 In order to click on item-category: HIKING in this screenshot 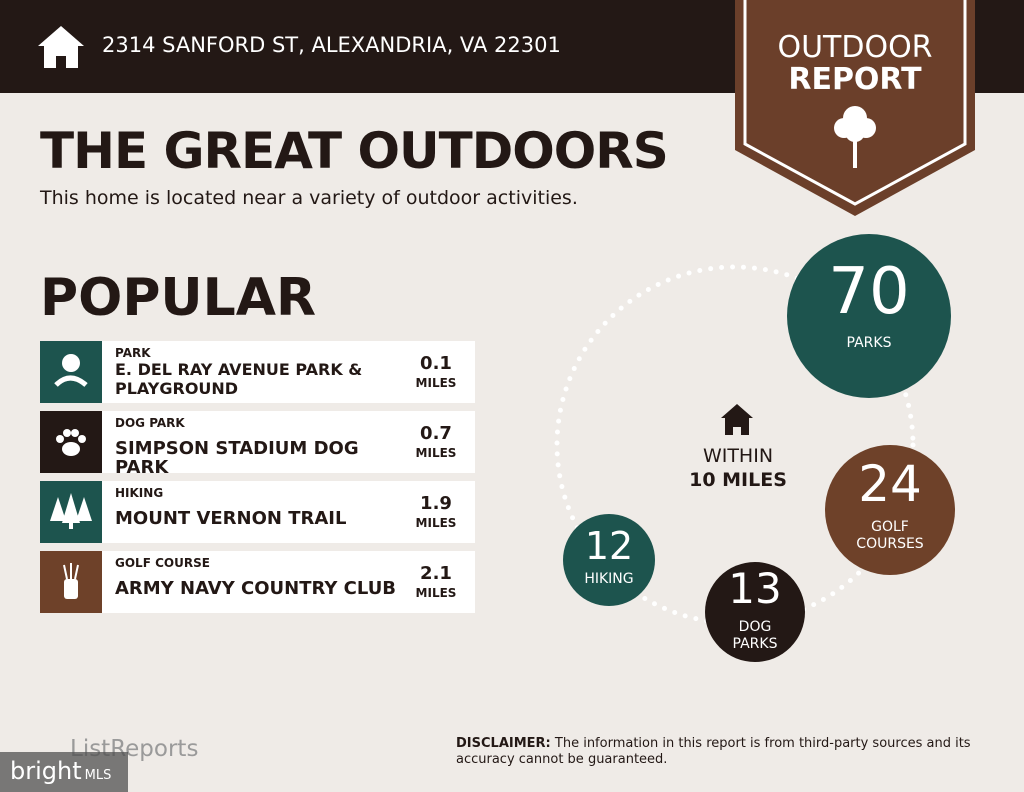, I will do `click(139, 493)`.